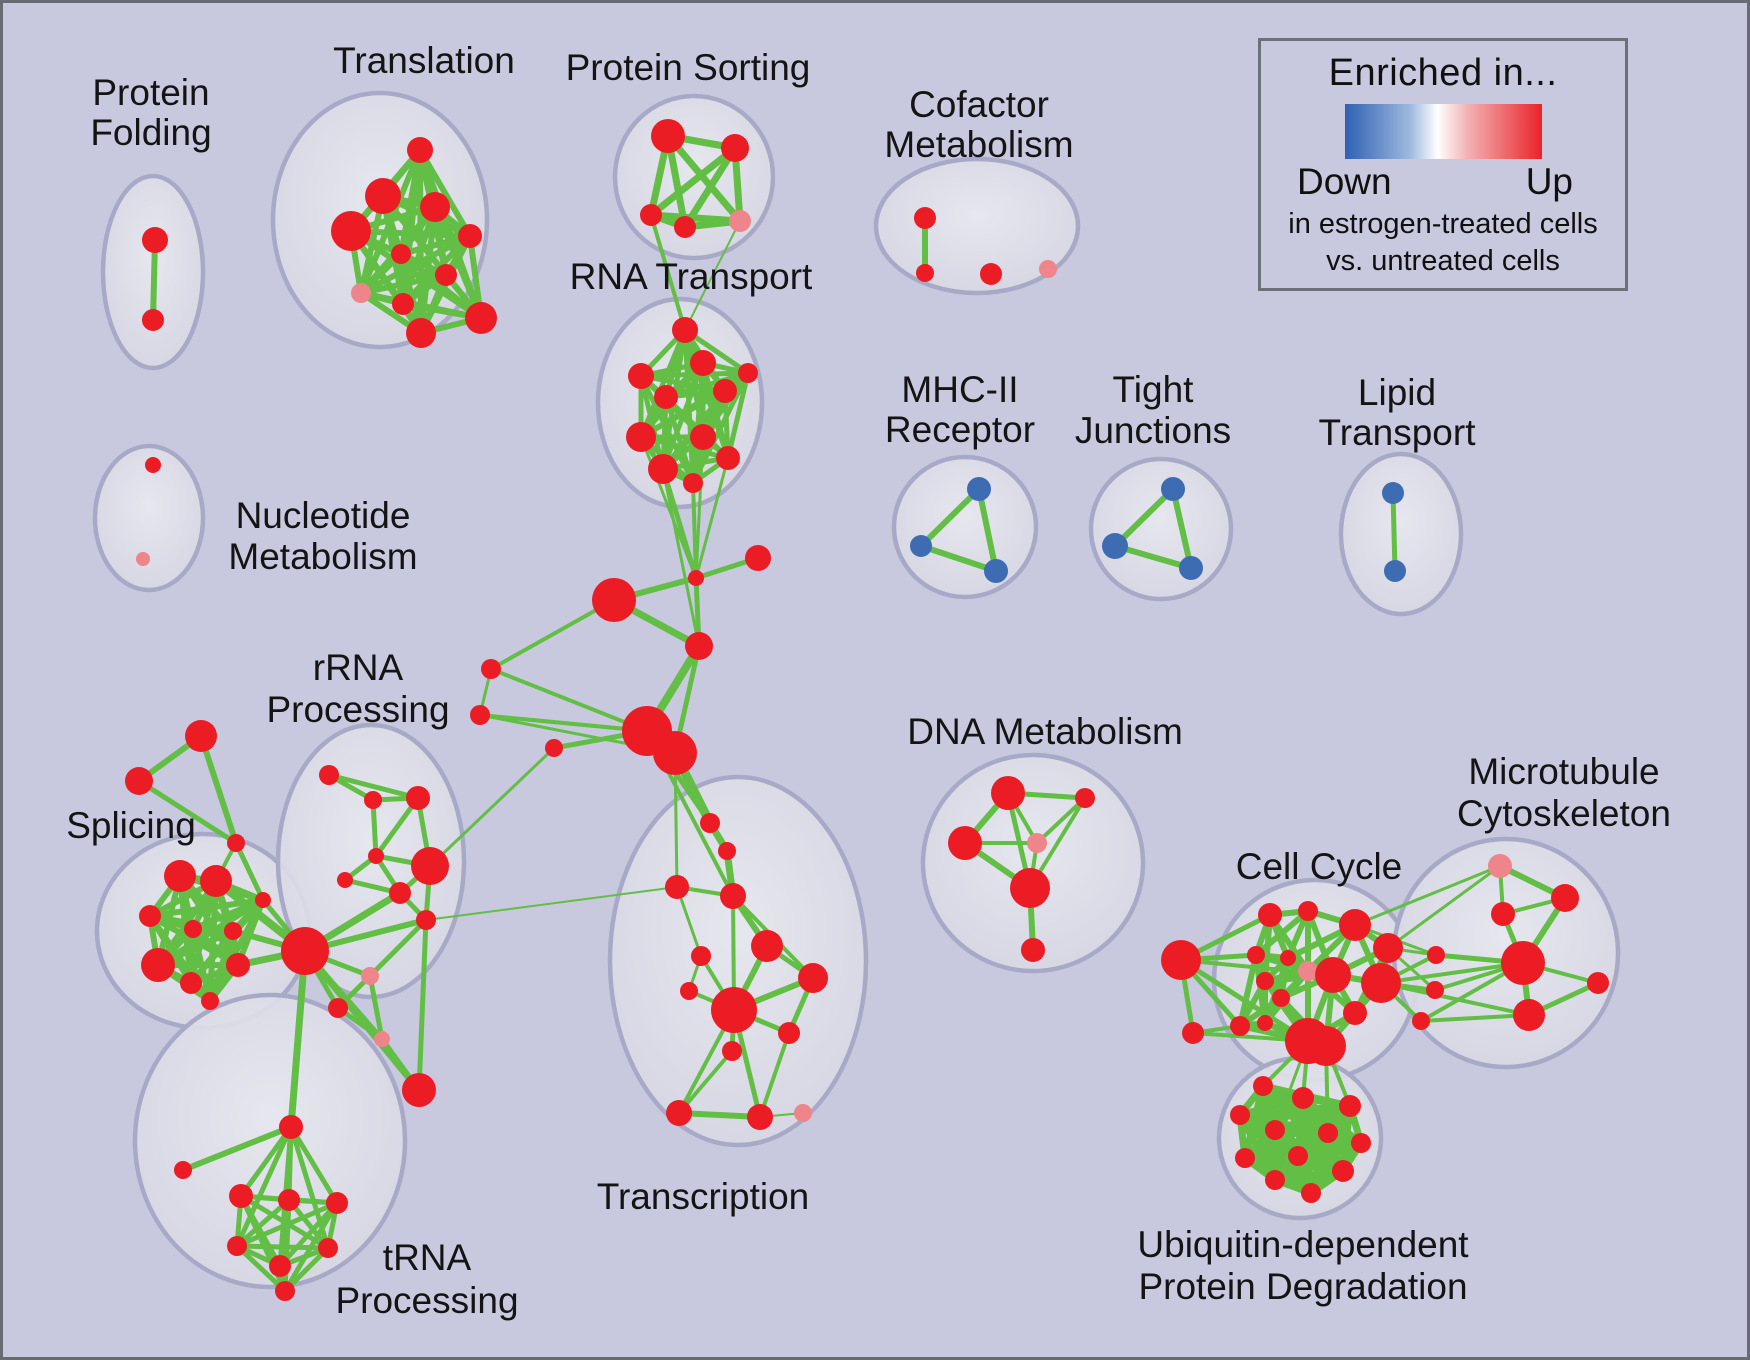  I want to click on cluster-label-trna-processing: Processing, so click(426, 1300).